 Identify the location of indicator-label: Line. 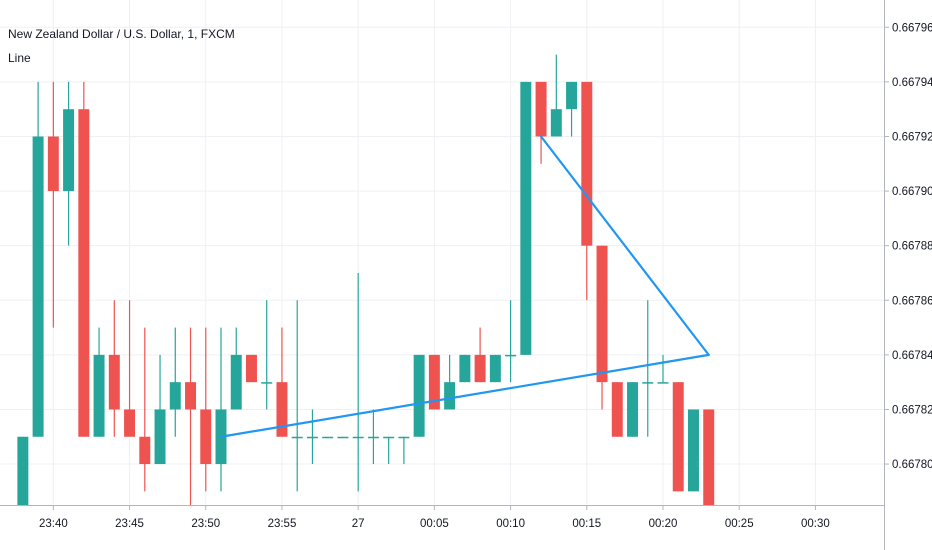
(19, 58).